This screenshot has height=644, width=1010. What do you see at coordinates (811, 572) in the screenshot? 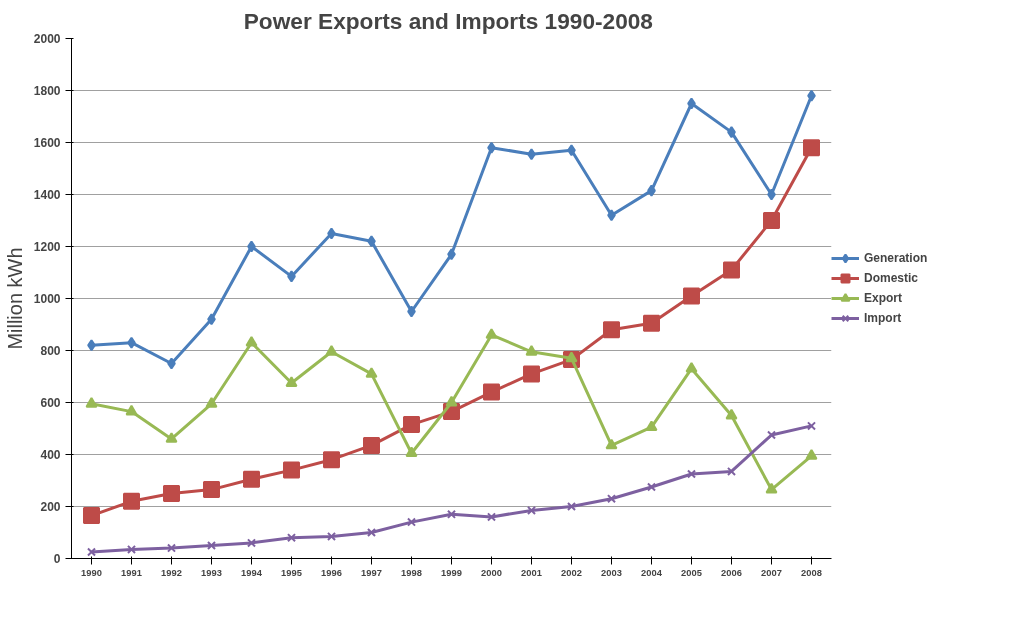
I see `x-tick-label: 2008` at bounding box center [811, 572].